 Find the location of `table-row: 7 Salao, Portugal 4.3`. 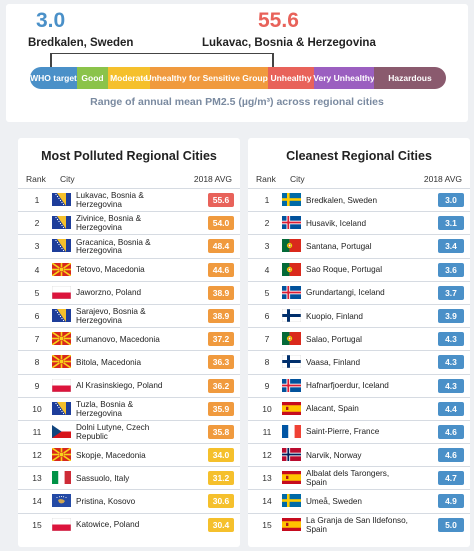

table-row: 7 Salao, Portugal 4.3 is located at coordinates (359, 338).